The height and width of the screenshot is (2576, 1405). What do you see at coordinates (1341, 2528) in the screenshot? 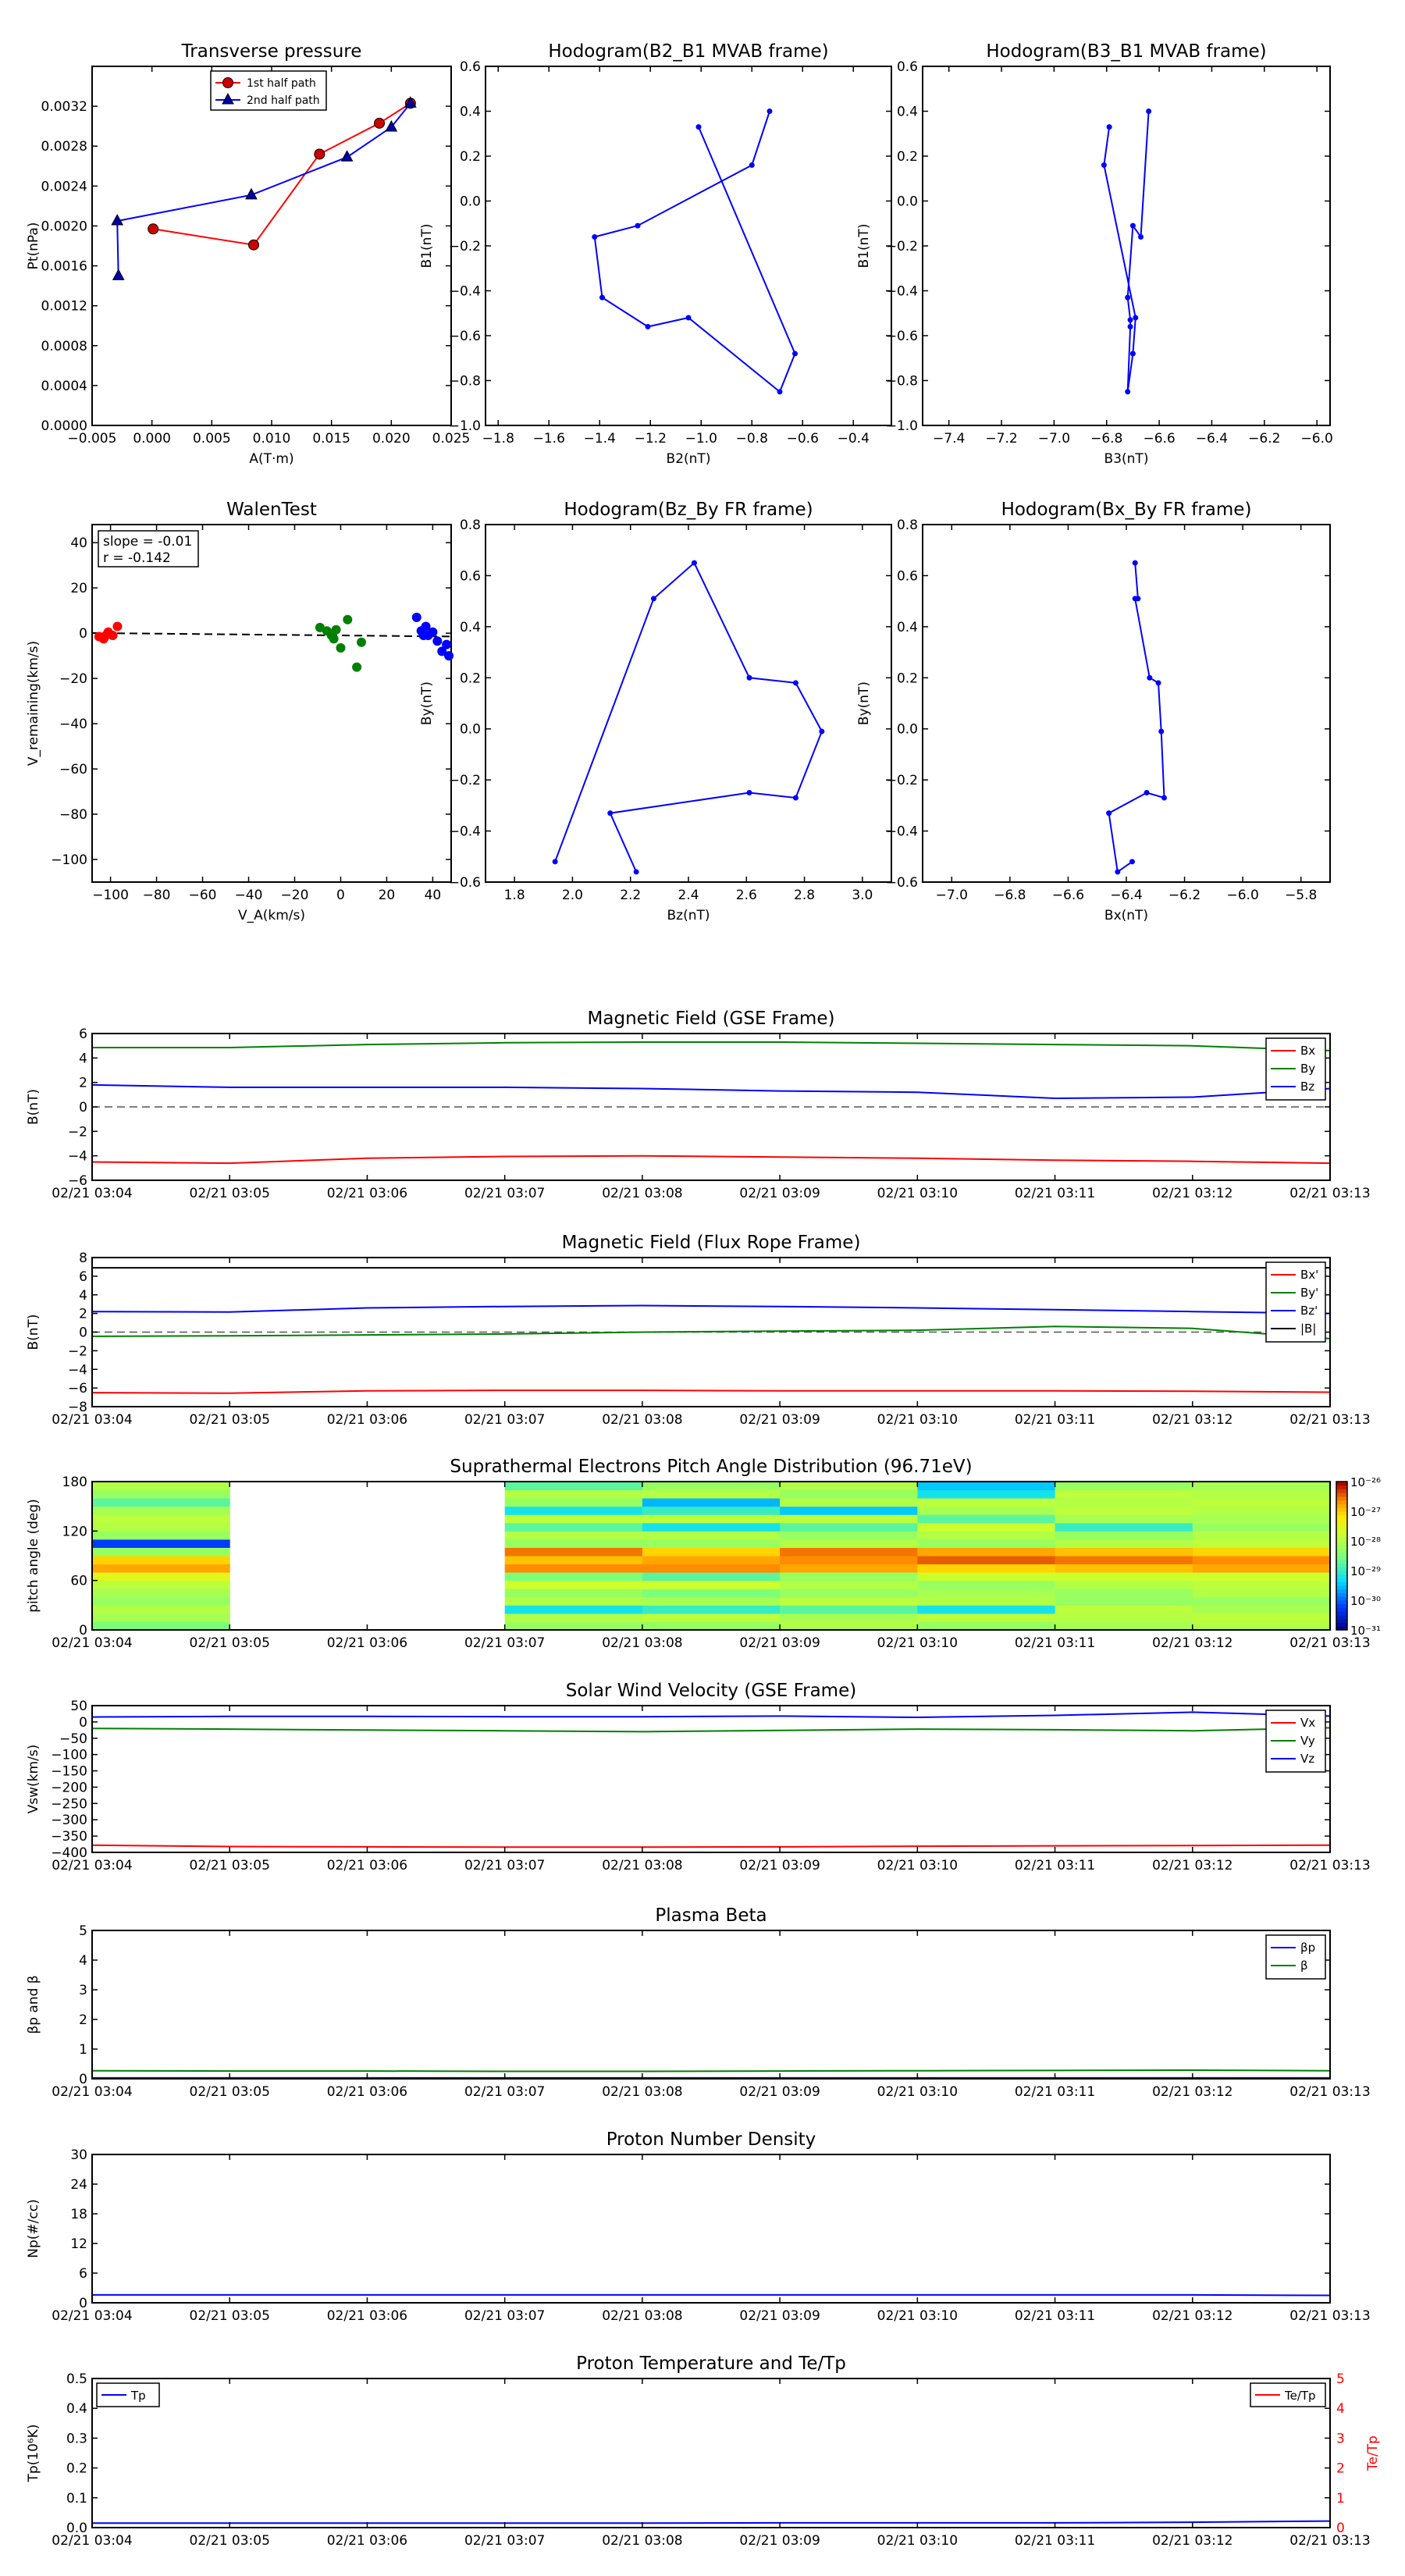
I see `y2-tick-label: 0` at bounding box center [1341, 2528].